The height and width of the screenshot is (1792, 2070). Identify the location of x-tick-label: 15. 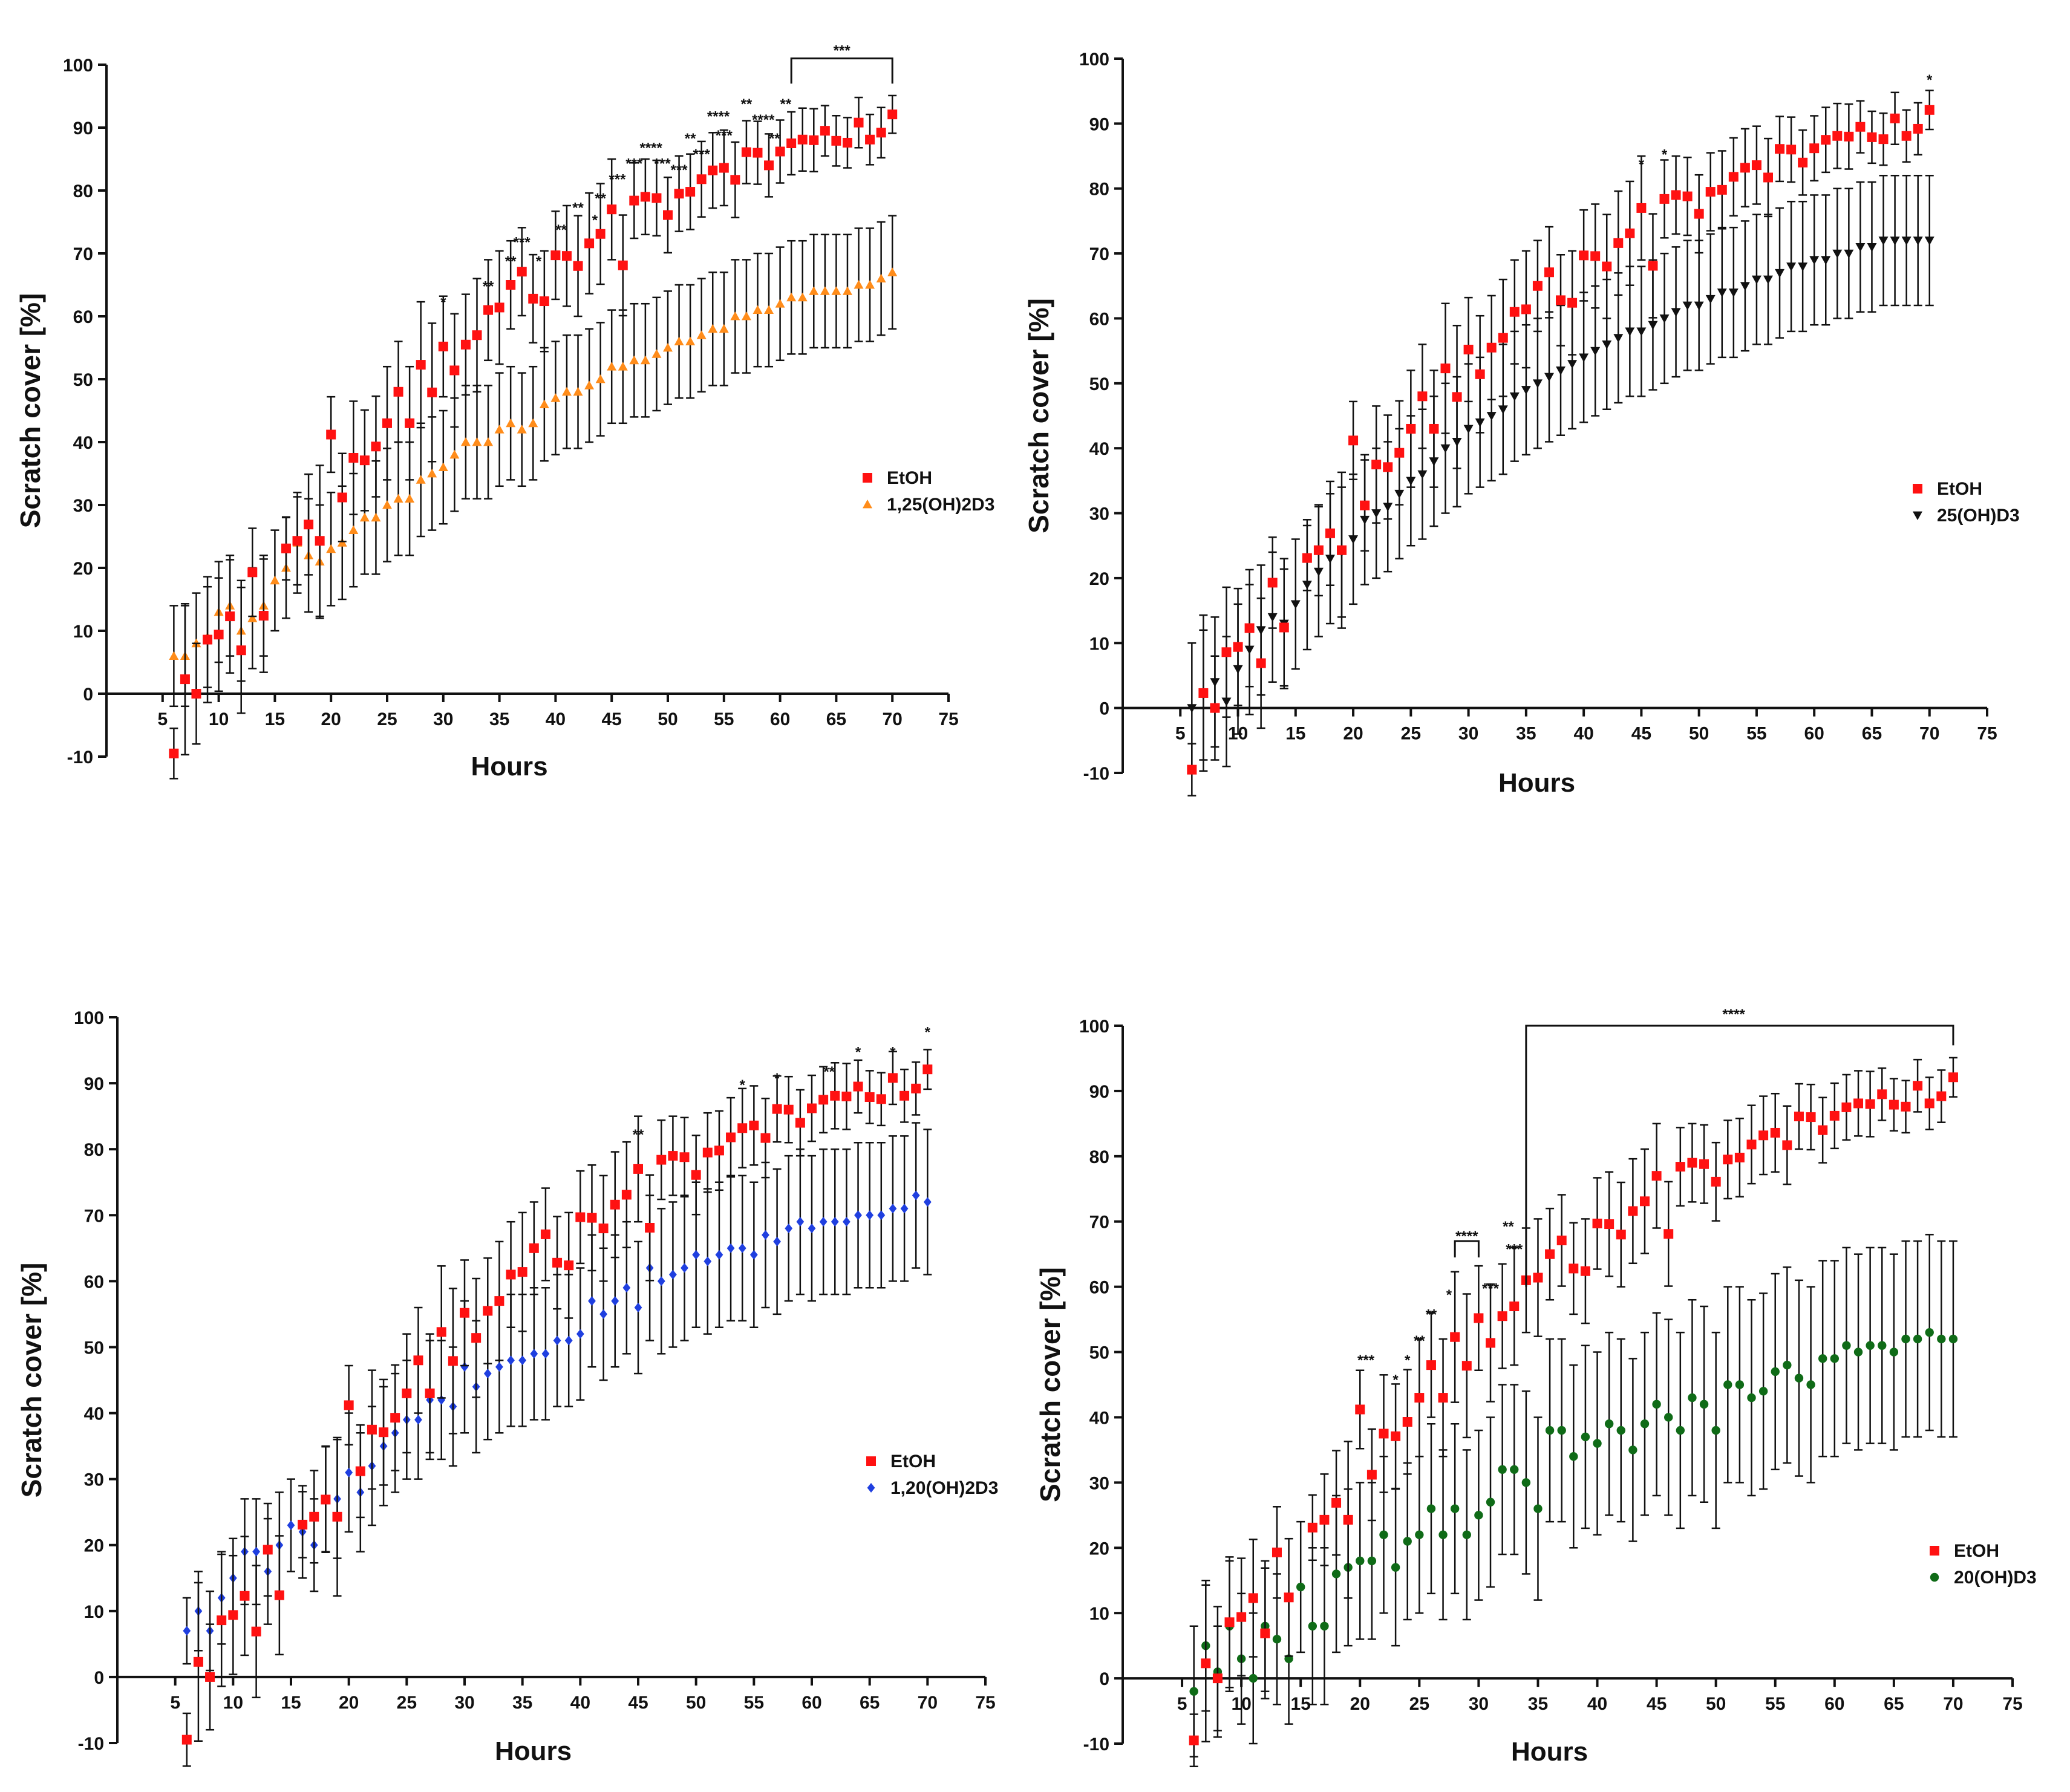
(1301, 1704).